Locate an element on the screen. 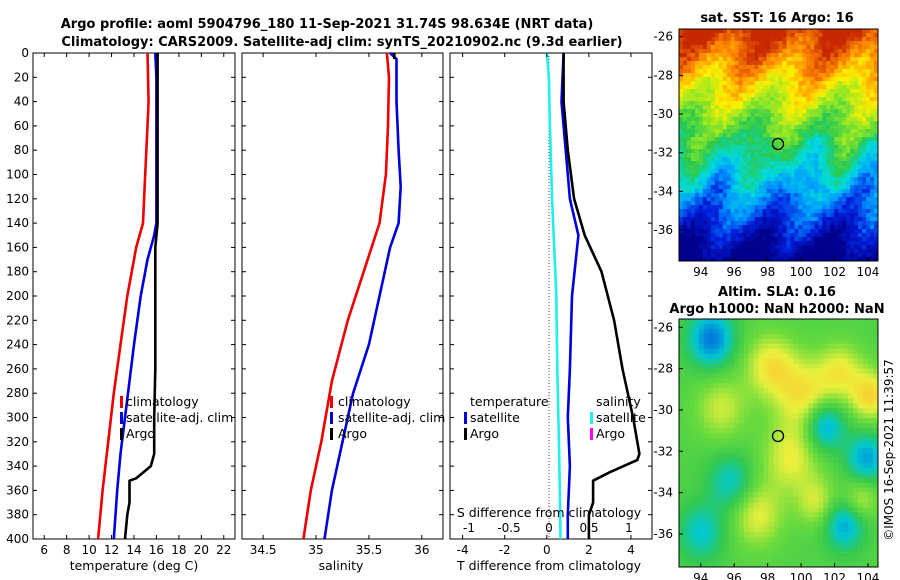  temperature-lines is located at coordinates (127, 296).